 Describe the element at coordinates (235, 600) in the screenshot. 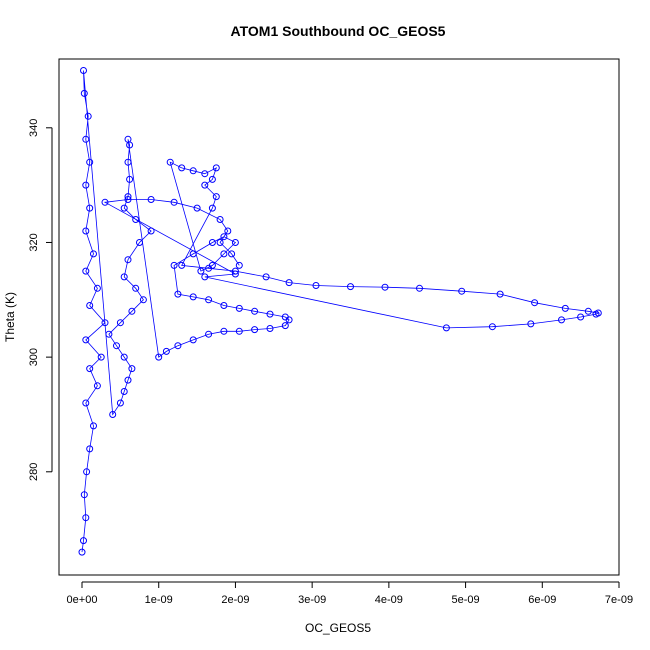

I see `x-tick-label: 2e-09` at that location.